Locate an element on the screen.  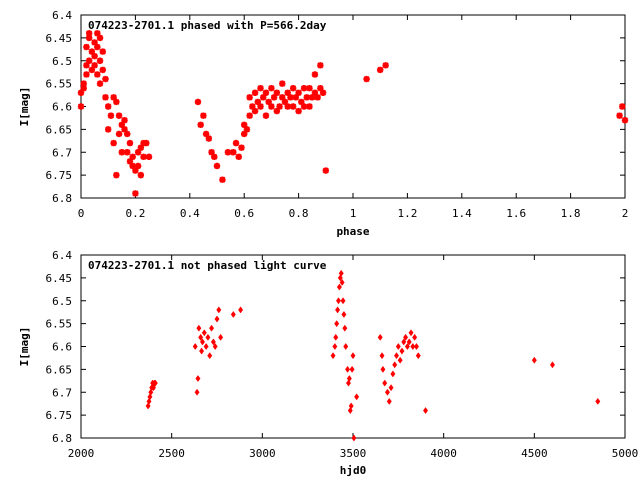
x-axis-title: phase is located at coordinates (352, 231).